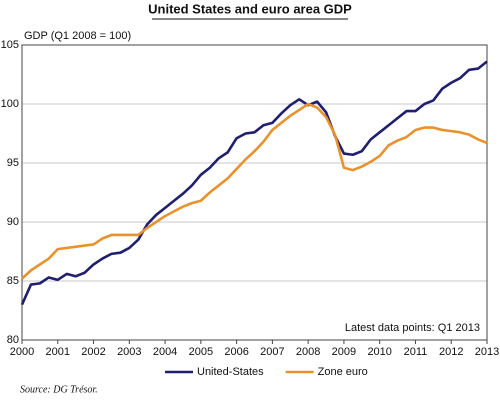 This screenshot has width=500, height=400. I want to click on x-tick-label: 2006, so click(236, 352).